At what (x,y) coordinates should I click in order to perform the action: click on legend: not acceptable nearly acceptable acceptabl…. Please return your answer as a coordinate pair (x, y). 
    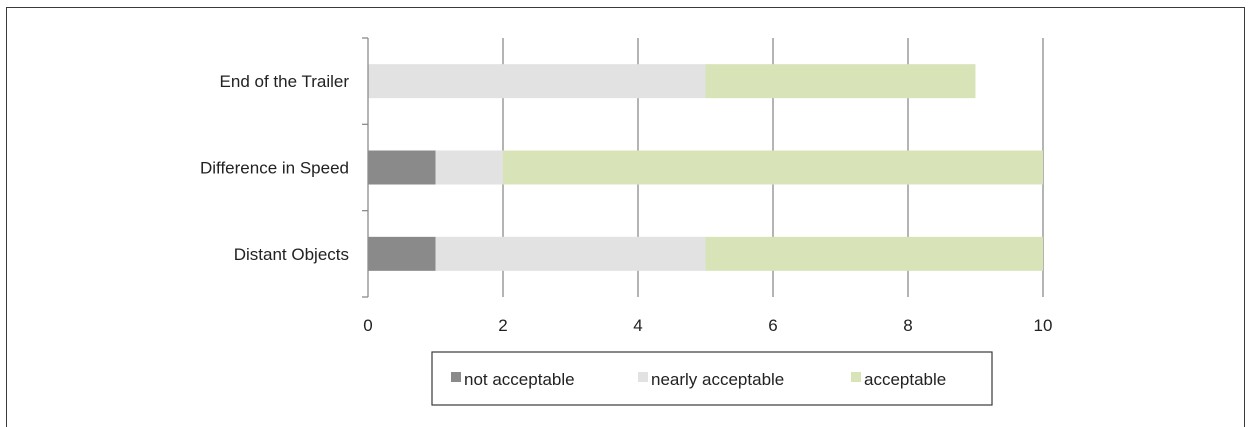
    Looking at the image, I should click on (712, 378).